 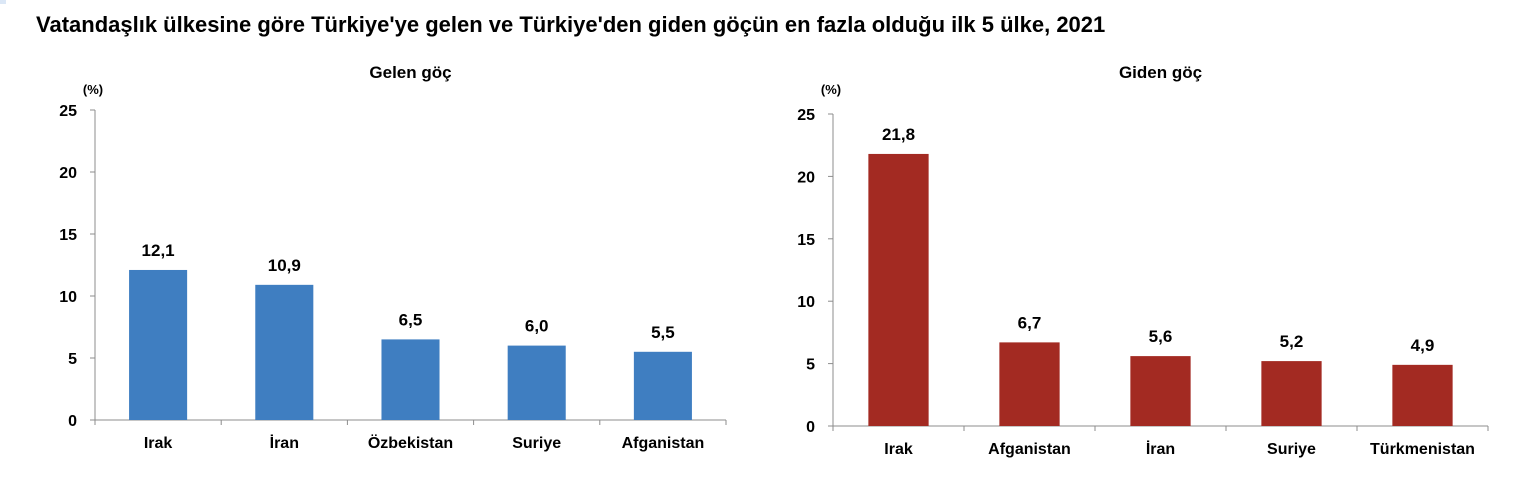 I want to click on data-label: 21,8, so click(x=898, y=134).